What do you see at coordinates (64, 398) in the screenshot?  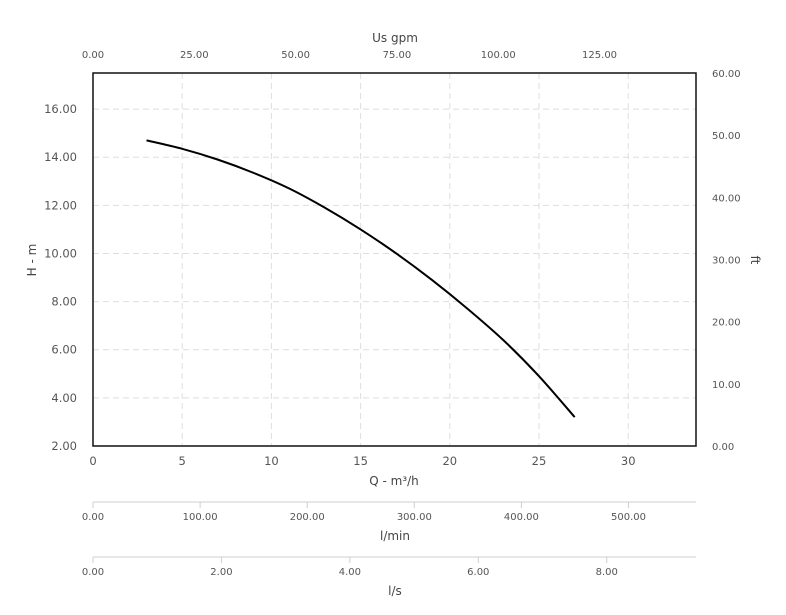 I see `y-tick-label: 4.00` at bounding box center [64, 398].